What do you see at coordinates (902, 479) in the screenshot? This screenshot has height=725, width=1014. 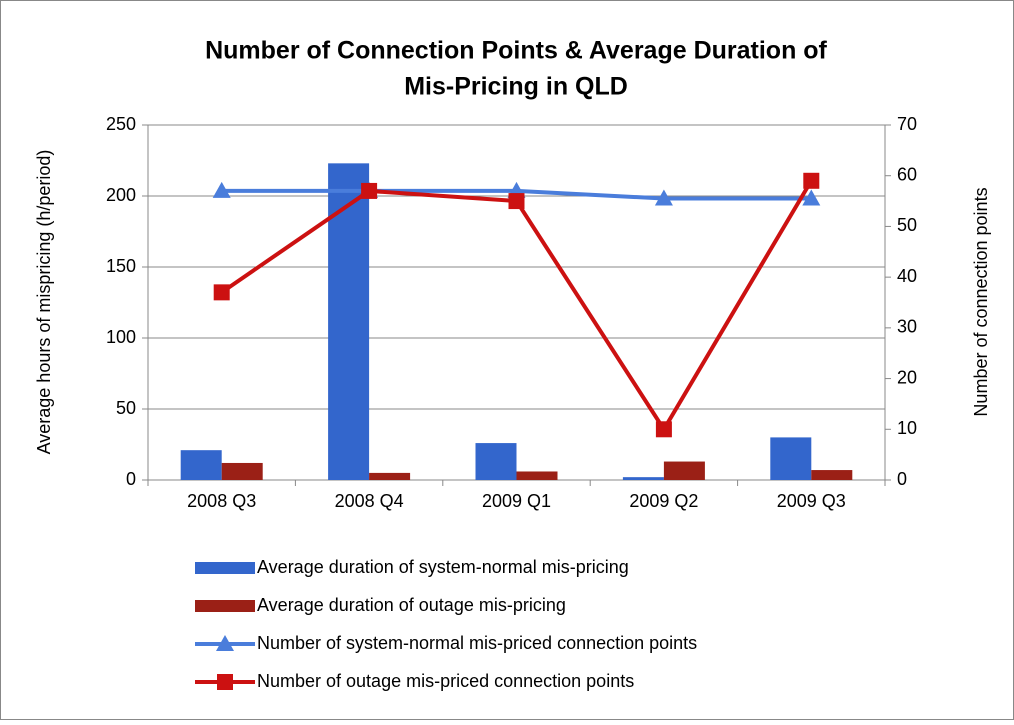 I see `y2-tick-label: 0` at bounding box center [902, 479].